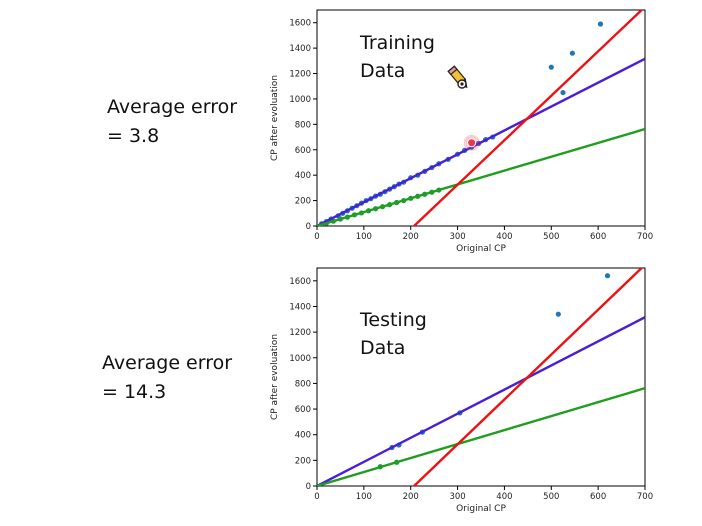  I want to click on train-y-tick-label: 400, so click(303, 176).